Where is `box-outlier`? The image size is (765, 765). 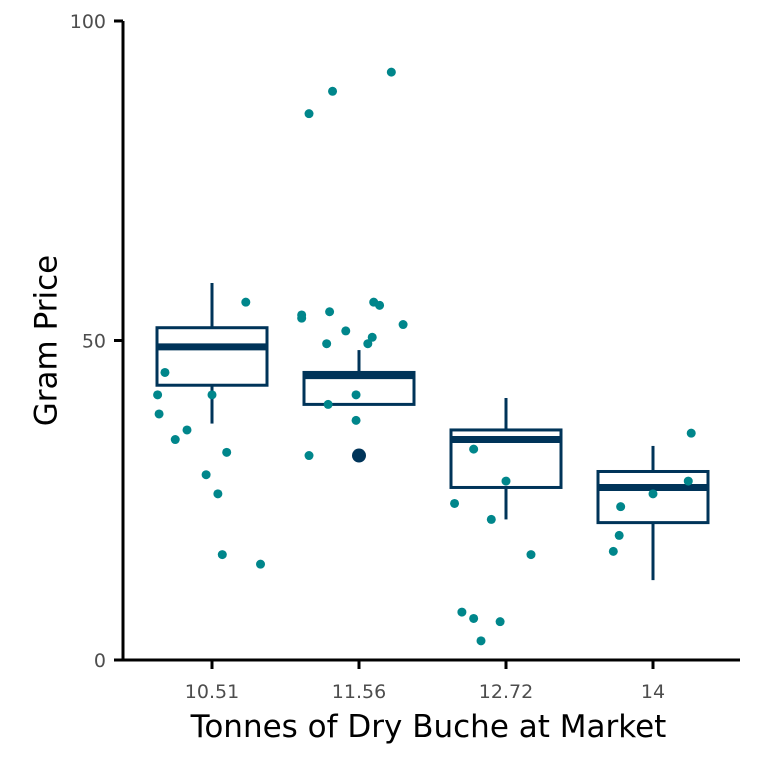 box-outlier is located at coordinates (359, 455).